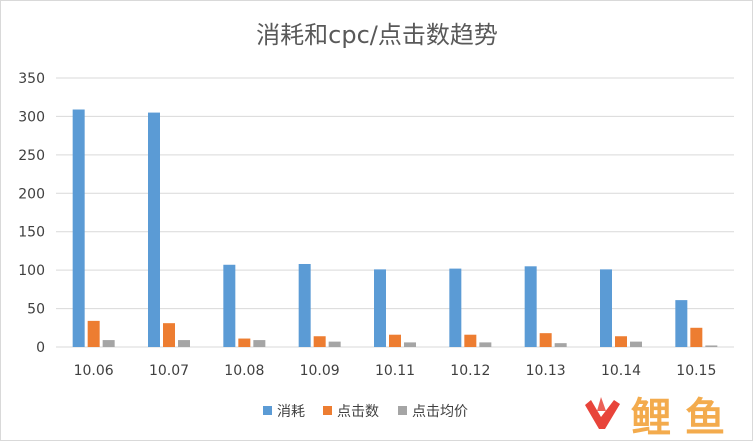  I want to click on x-tick-label: 10.12, so click(470, 371).